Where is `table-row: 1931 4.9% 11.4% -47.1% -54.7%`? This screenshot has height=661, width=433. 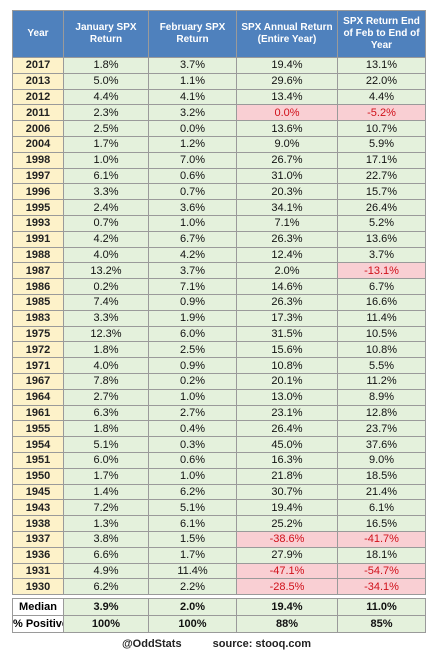 table-row: 1931 4.9% 11.4% -47.1% -54.7% is located at coordinates (219, 571).